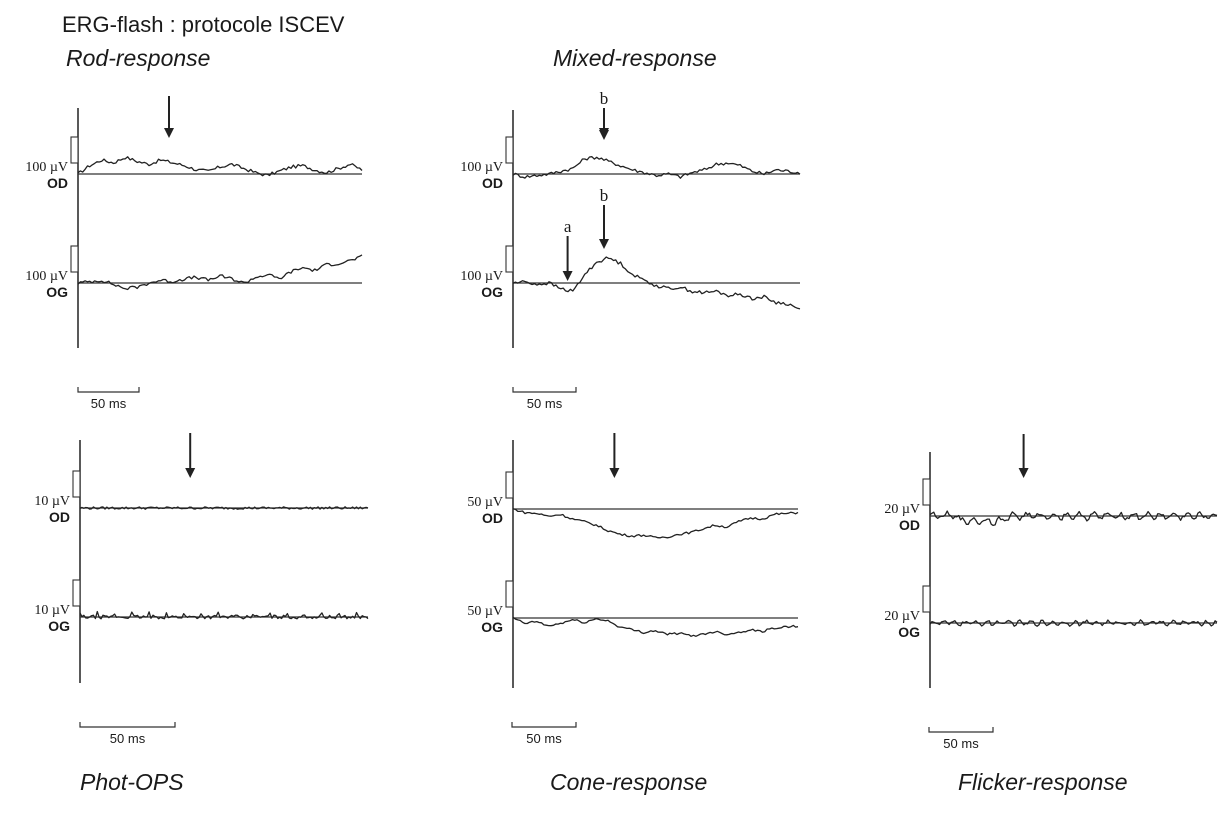 The width and height of the screenshot is (1219, 827). I want to click on time-scale-bar-flicker, so click(961, 730).